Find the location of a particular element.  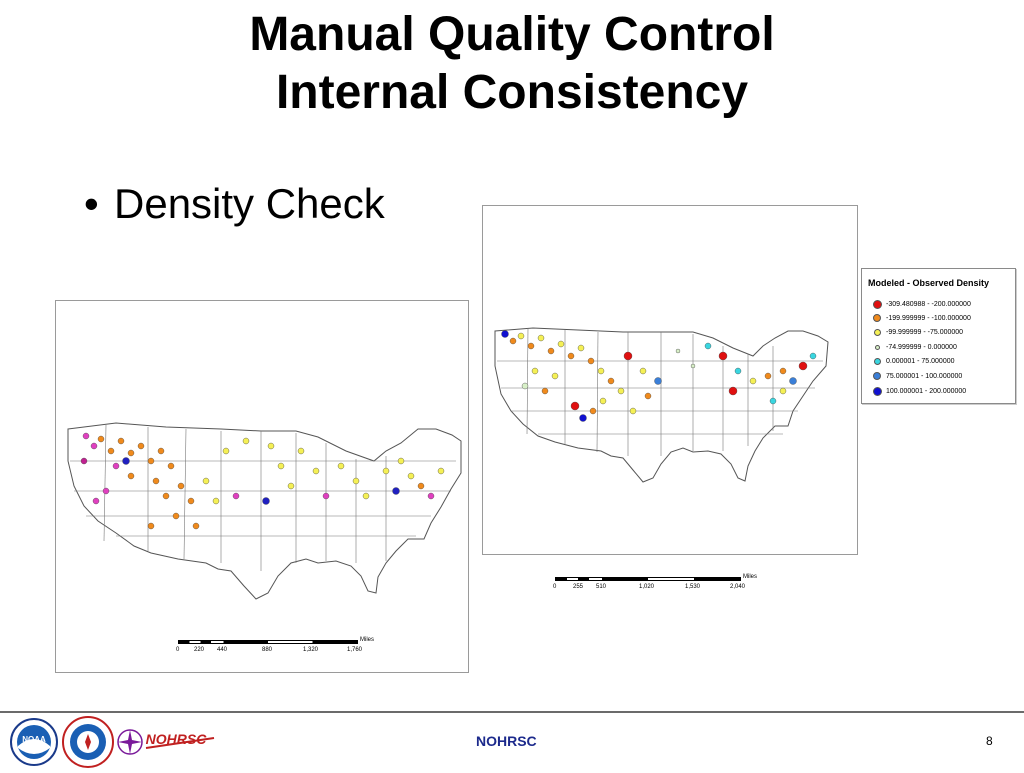

right-map-points is located at coordinates (659, 376).